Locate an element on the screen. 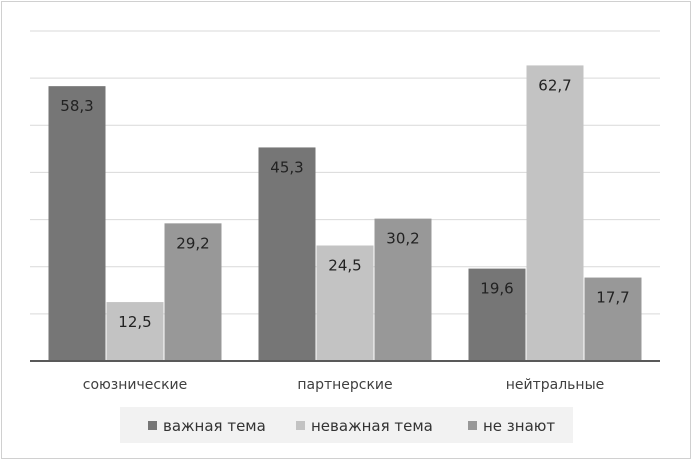 This screenshot has height=464, width=695. legend: важная тема неважная тема не знают is located at coordinates (351, 426).